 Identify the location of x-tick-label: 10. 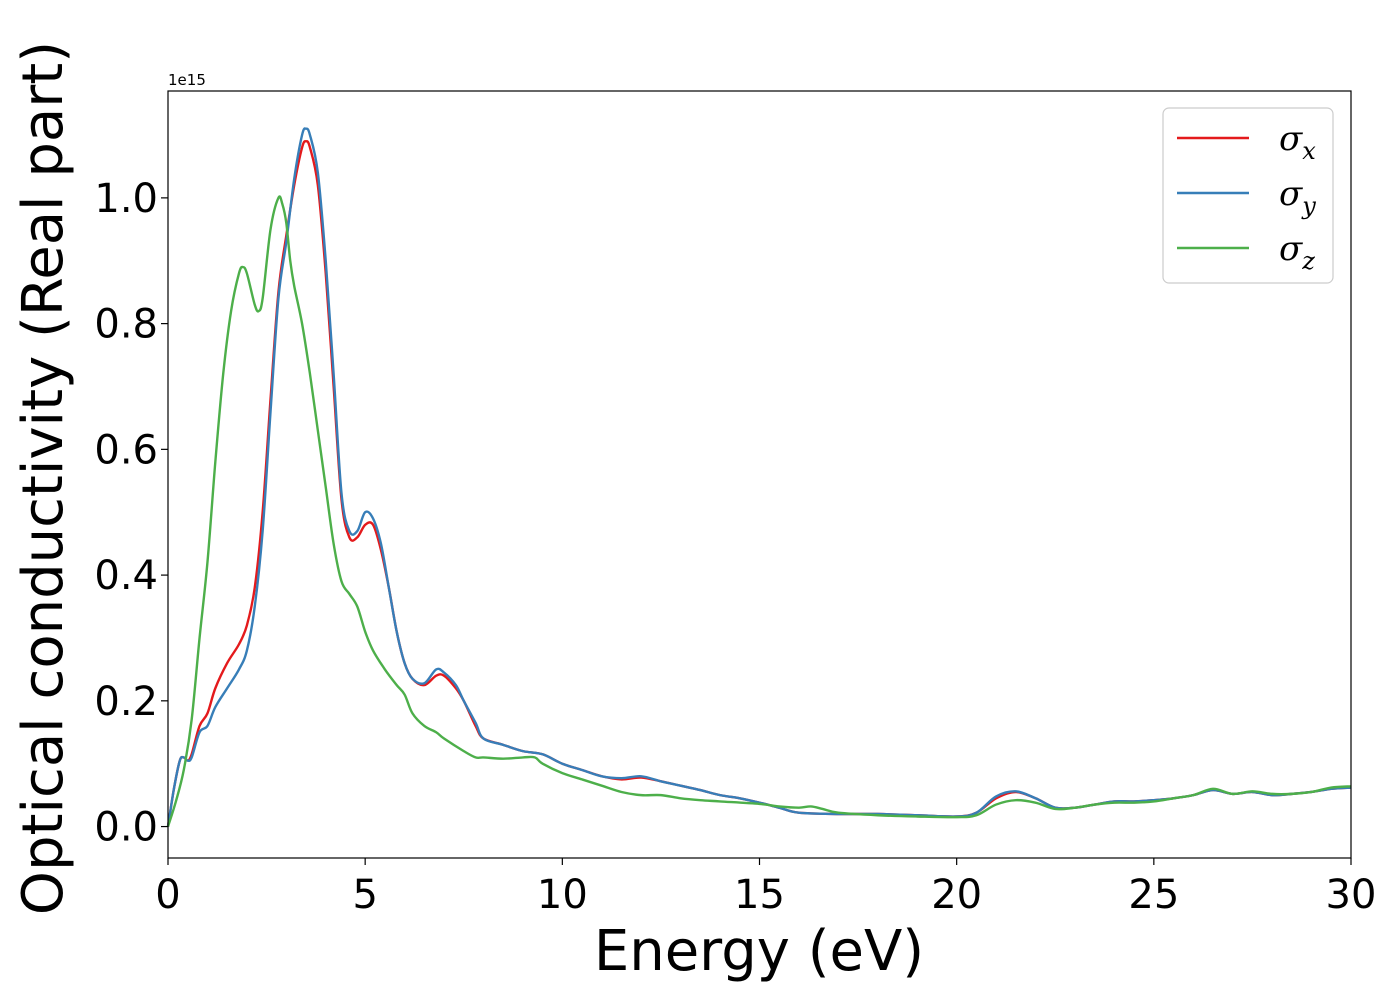
(562, 895).